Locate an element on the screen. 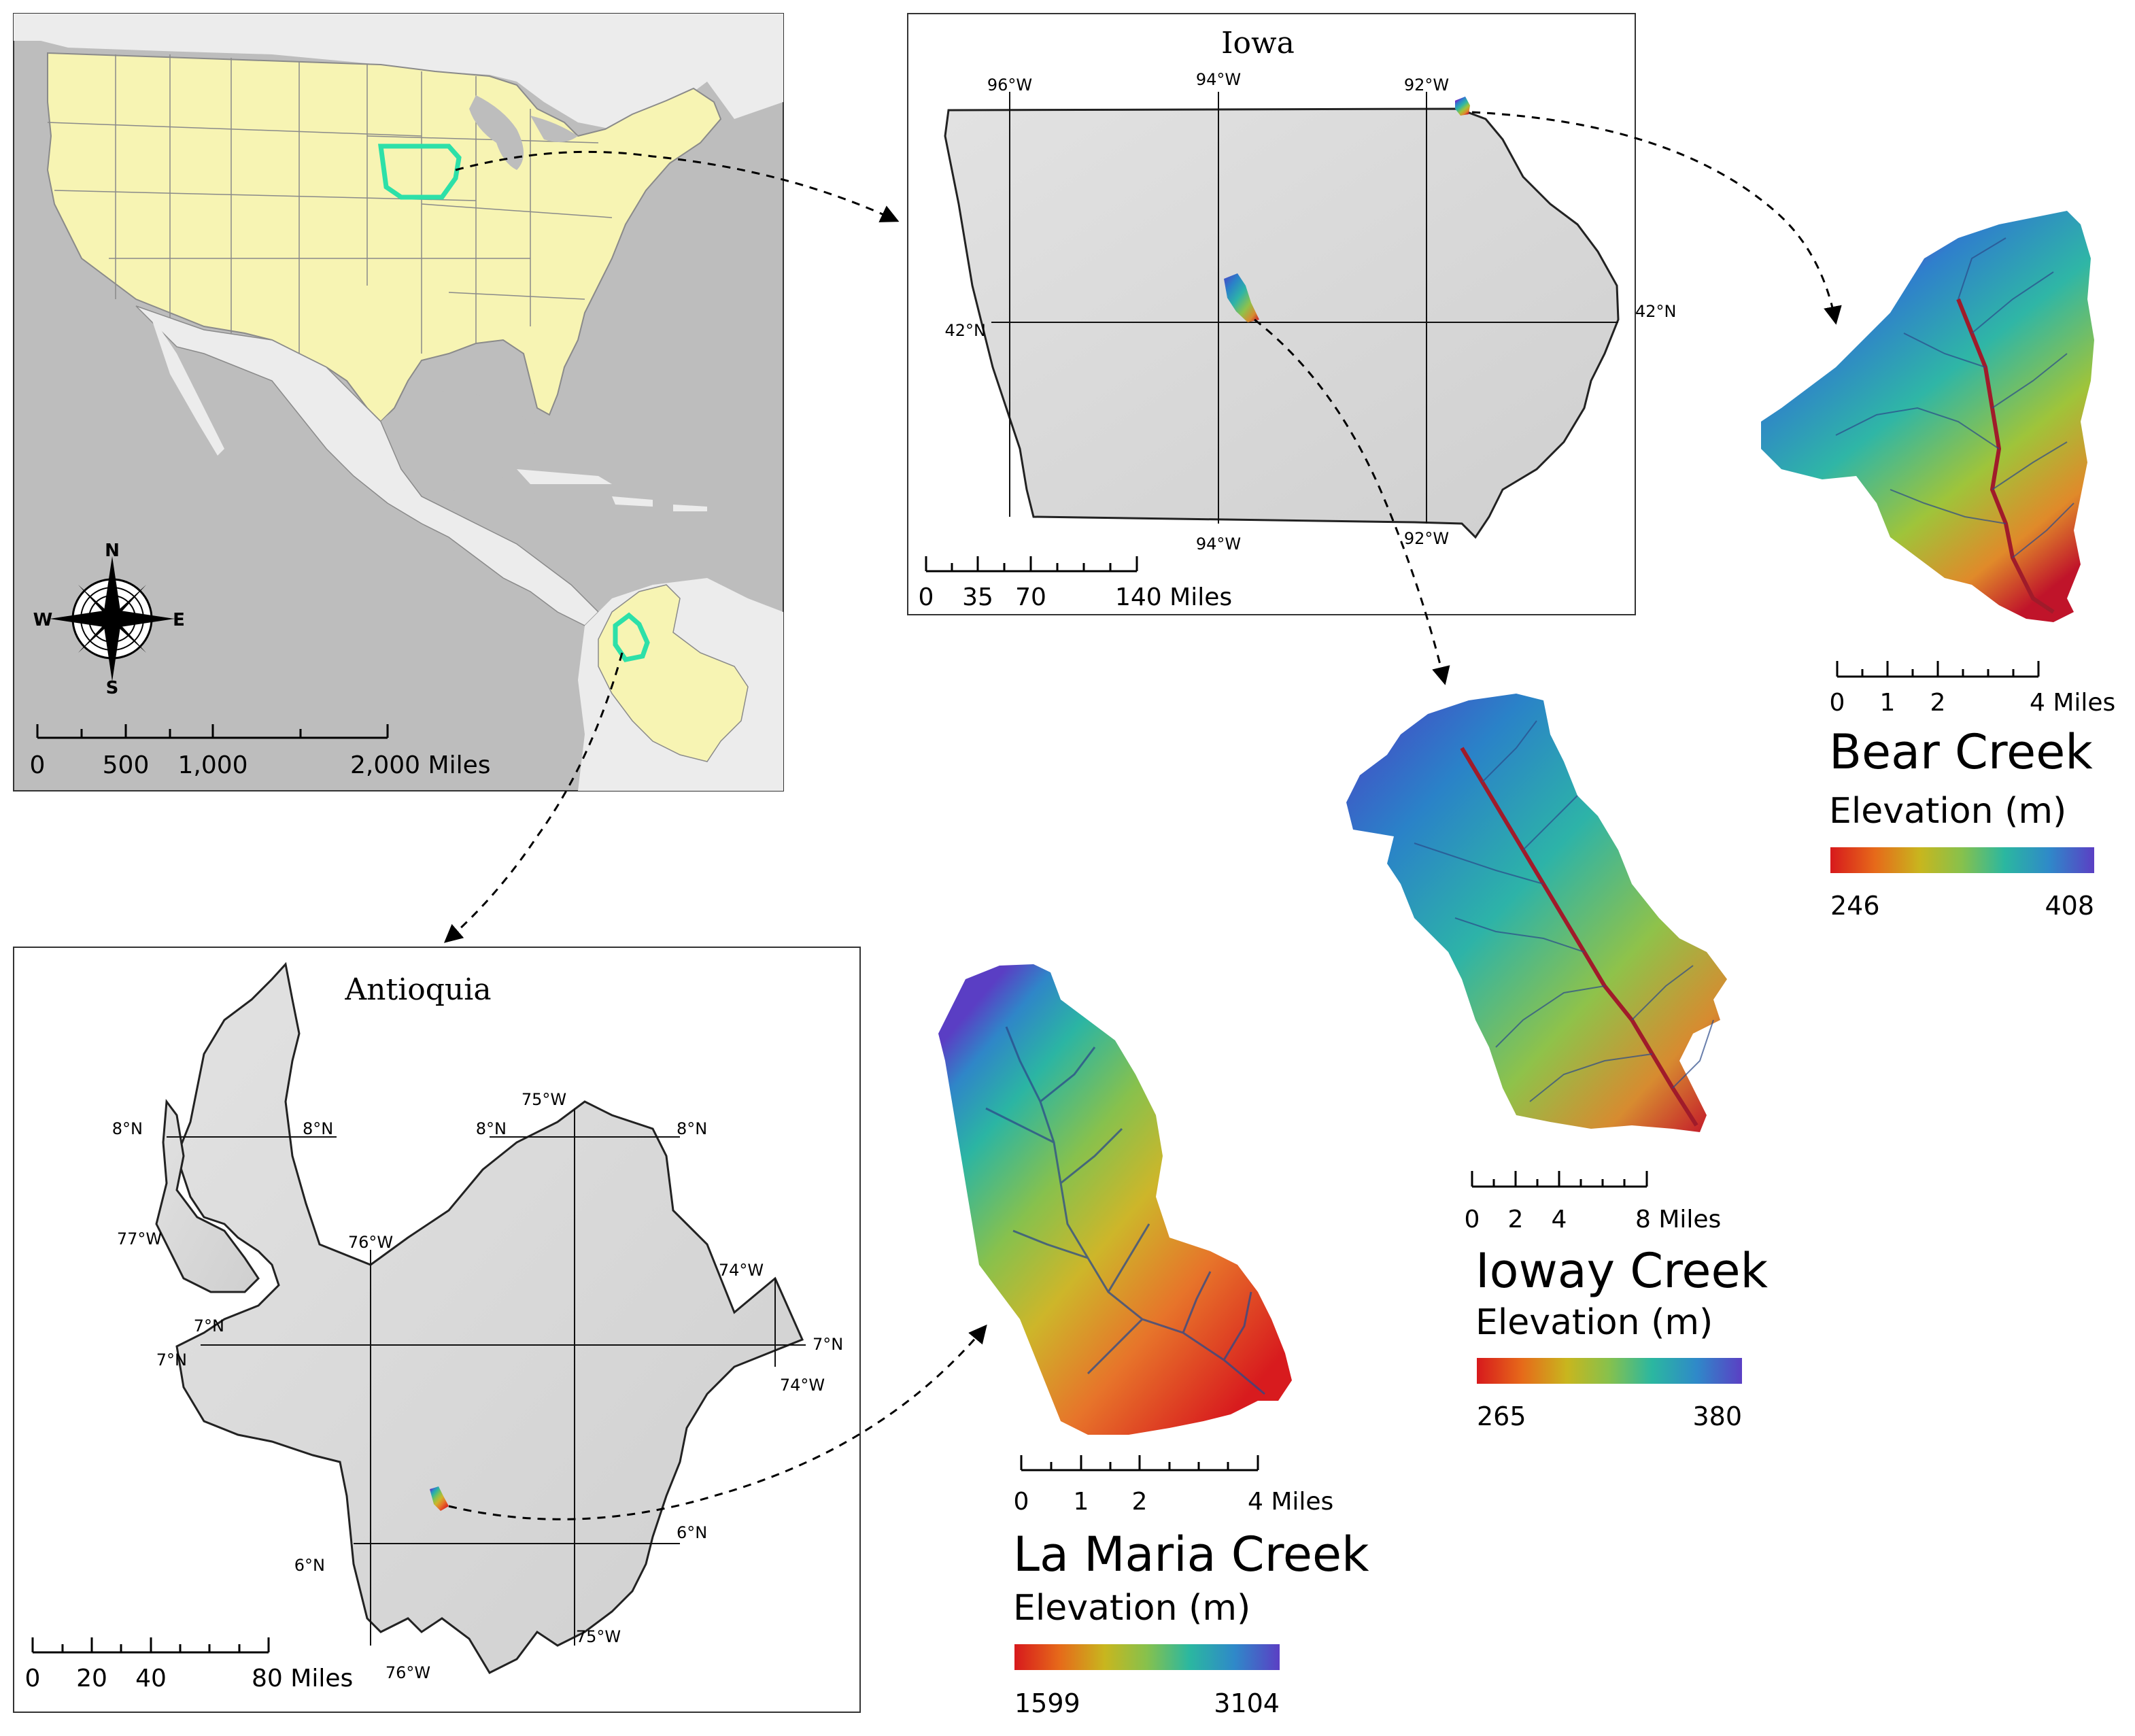 Image resolution: width=2135 pixels, height=1736 pixels. lat-label-42n-right: 42°N is located at coordinates (1656, 311).